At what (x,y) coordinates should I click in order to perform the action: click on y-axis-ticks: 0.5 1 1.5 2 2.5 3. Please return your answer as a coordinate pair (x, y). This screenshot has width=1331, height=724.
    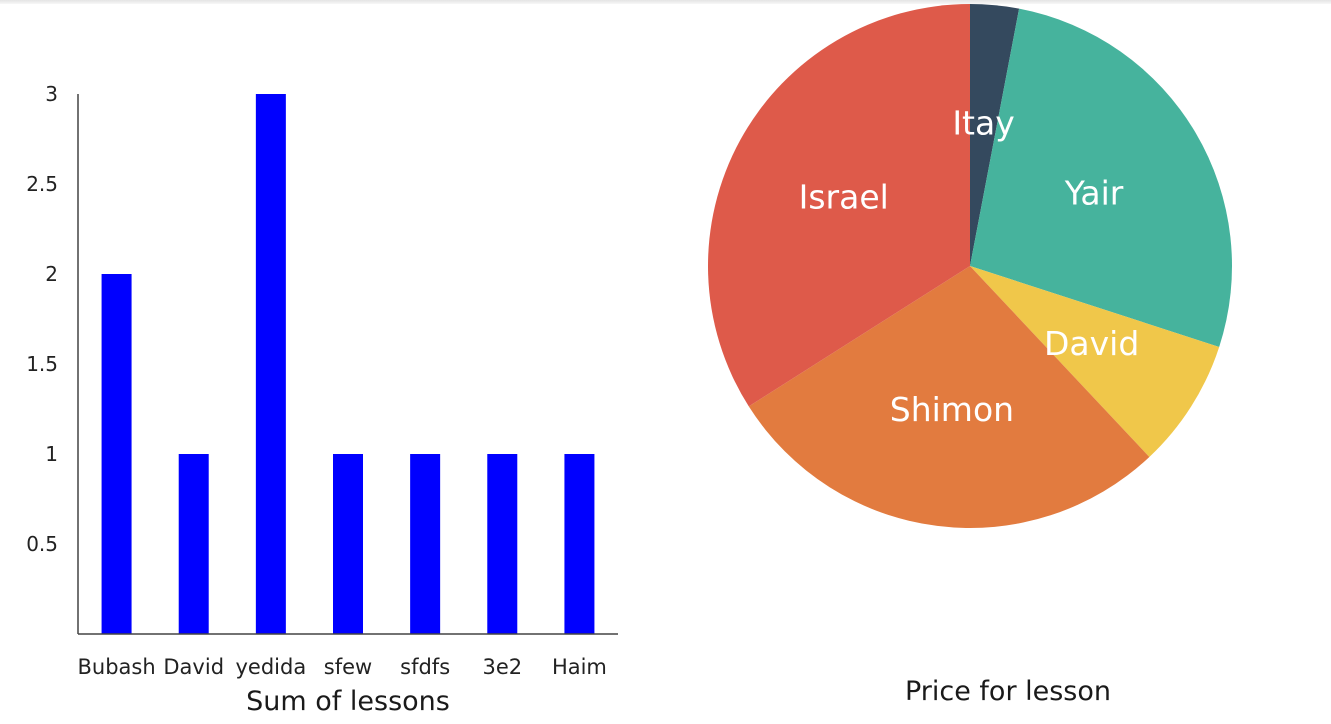
    Looking at the image, I should click on (42, 319).